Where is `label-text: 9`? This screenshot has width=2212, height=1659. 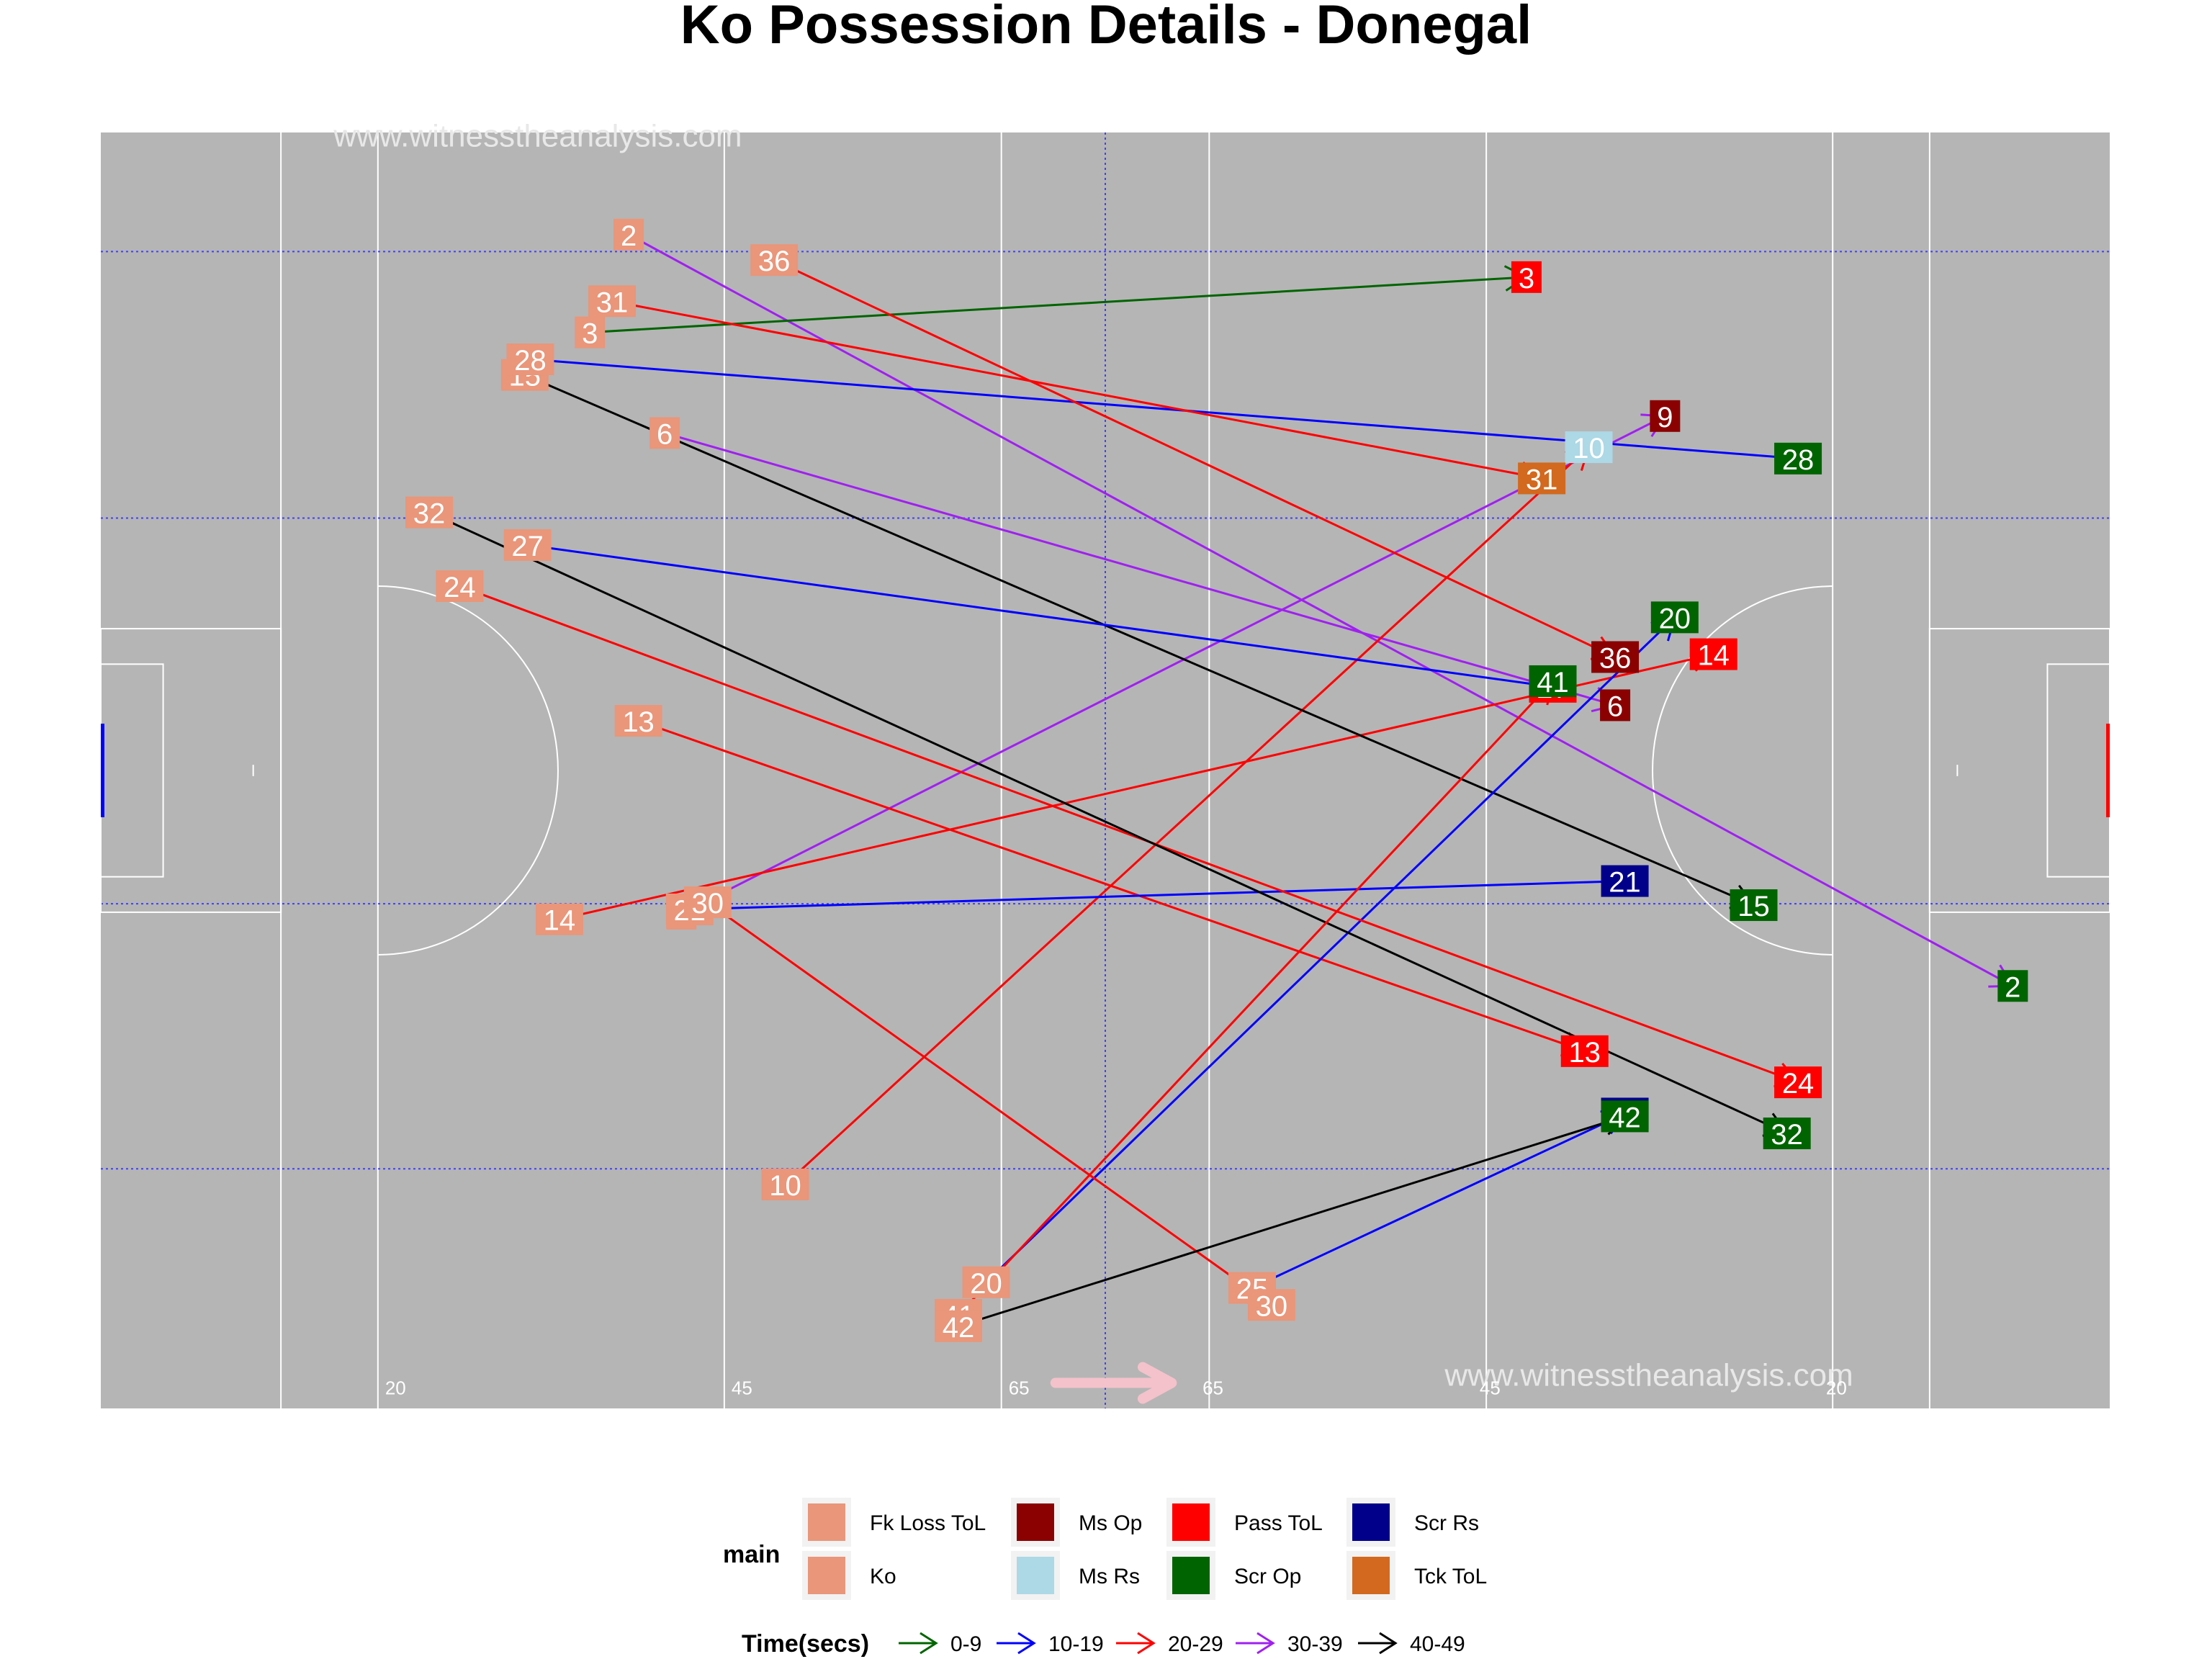
label-text: 9 is located at coordinates (1665, 417).